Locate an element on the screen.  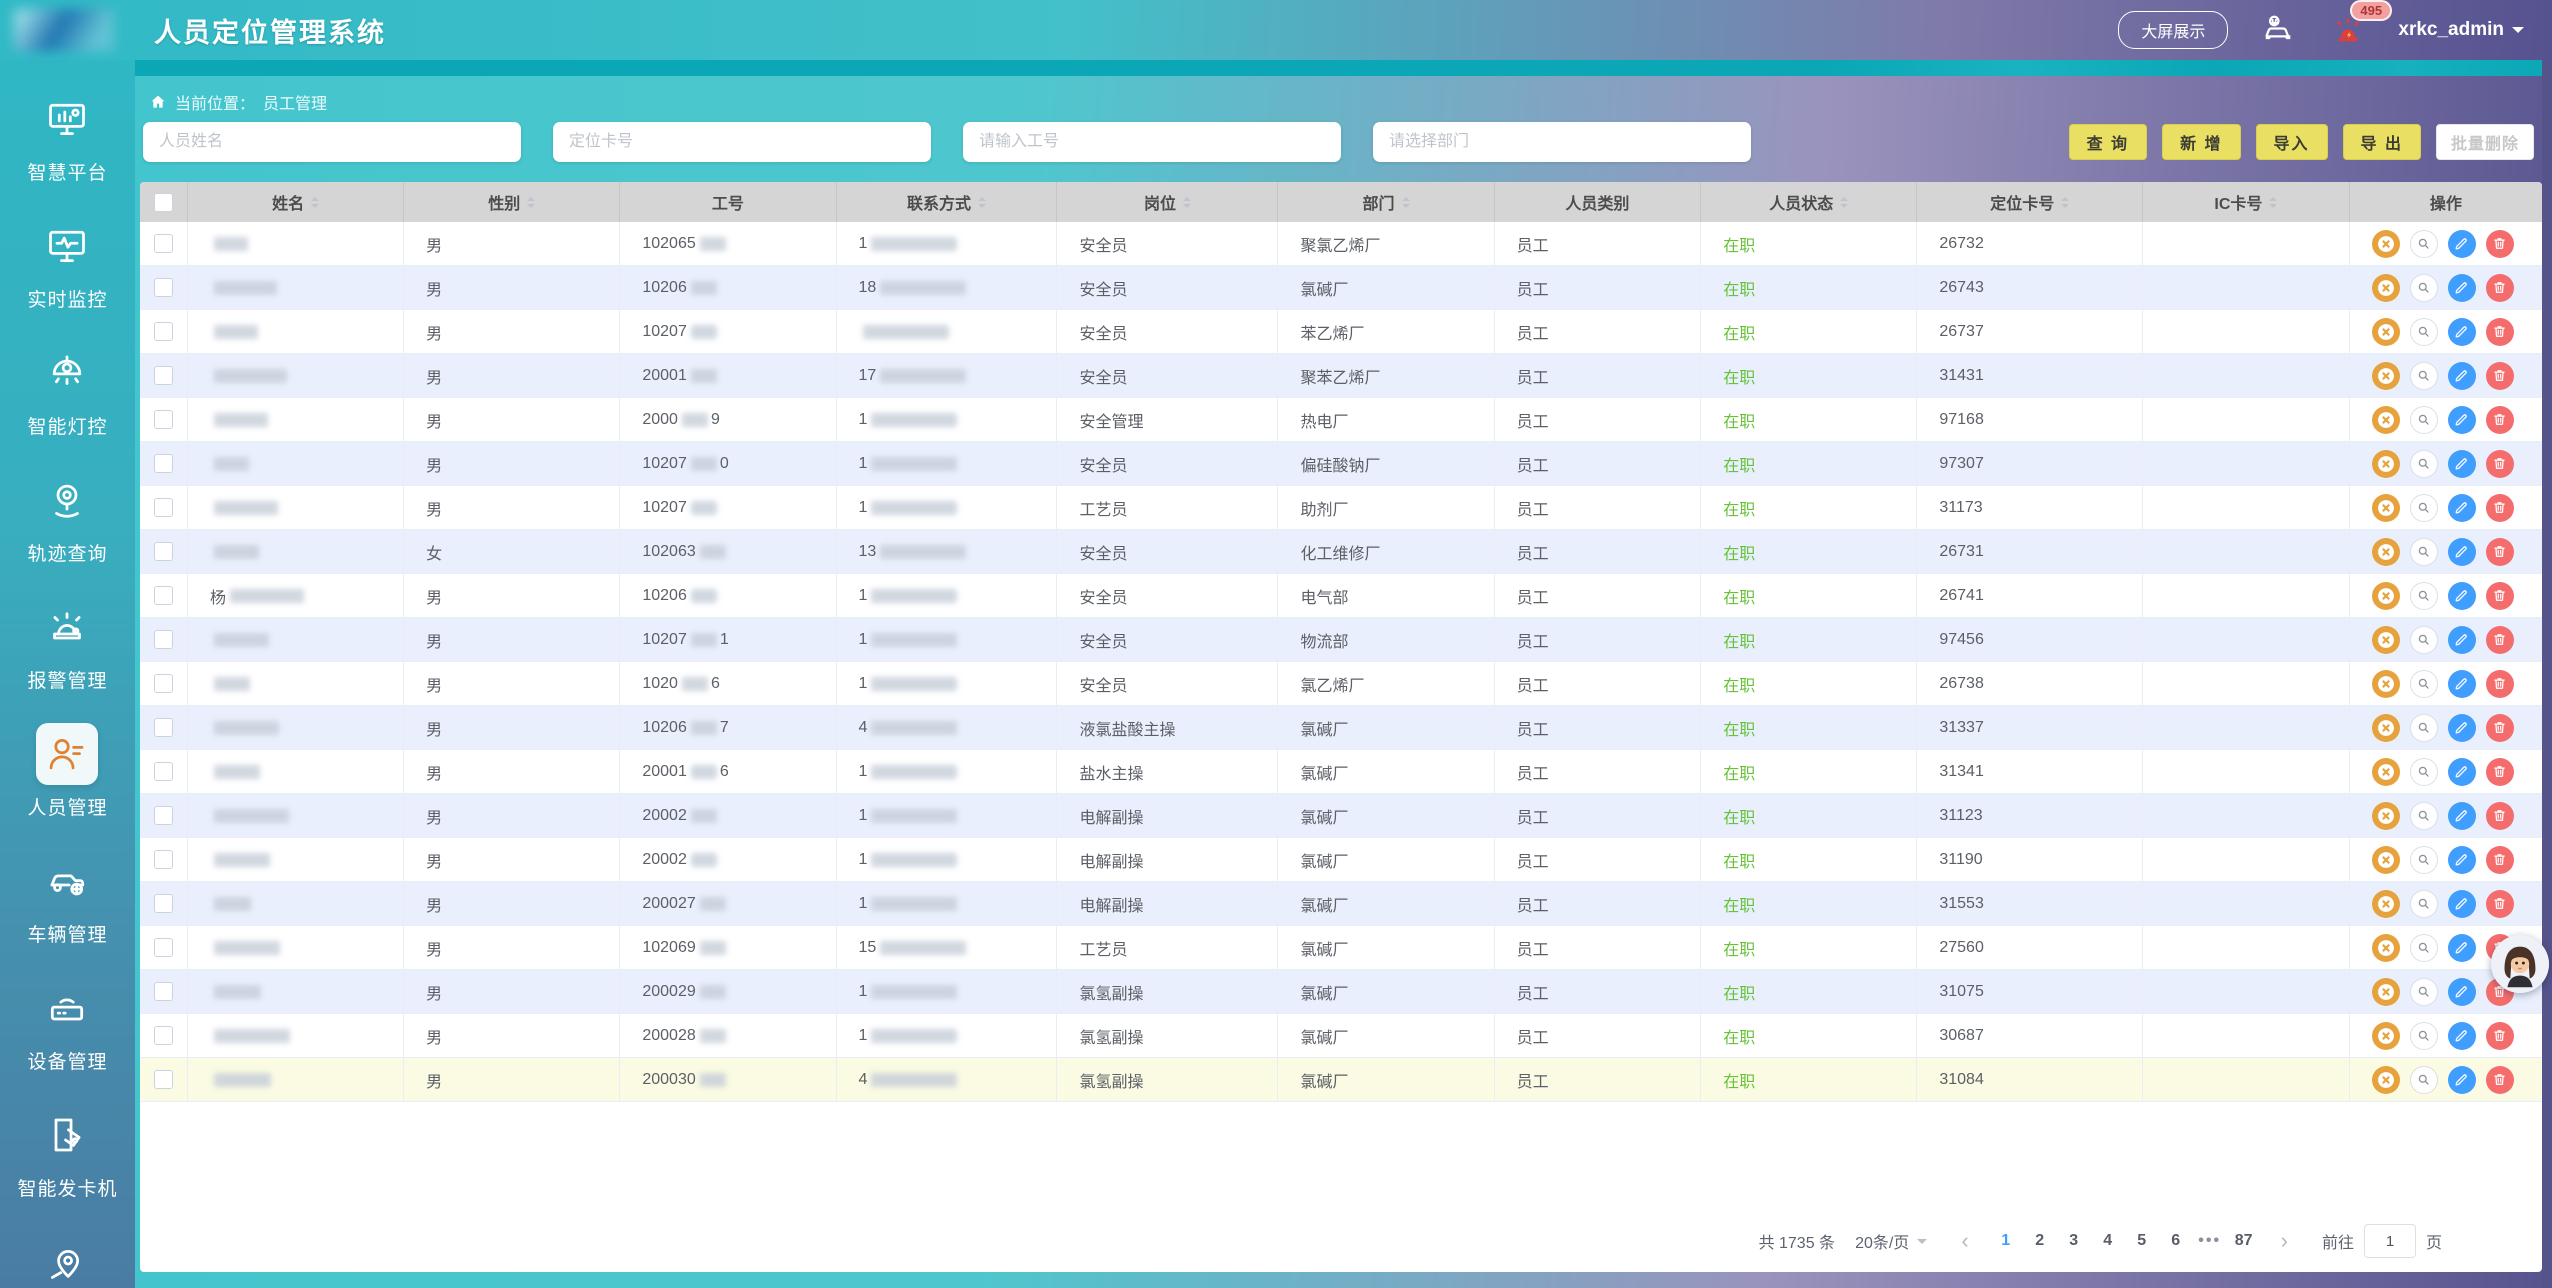
sidebar-item-smart-light: 智能灯控 is located at coordinates (67, 390).